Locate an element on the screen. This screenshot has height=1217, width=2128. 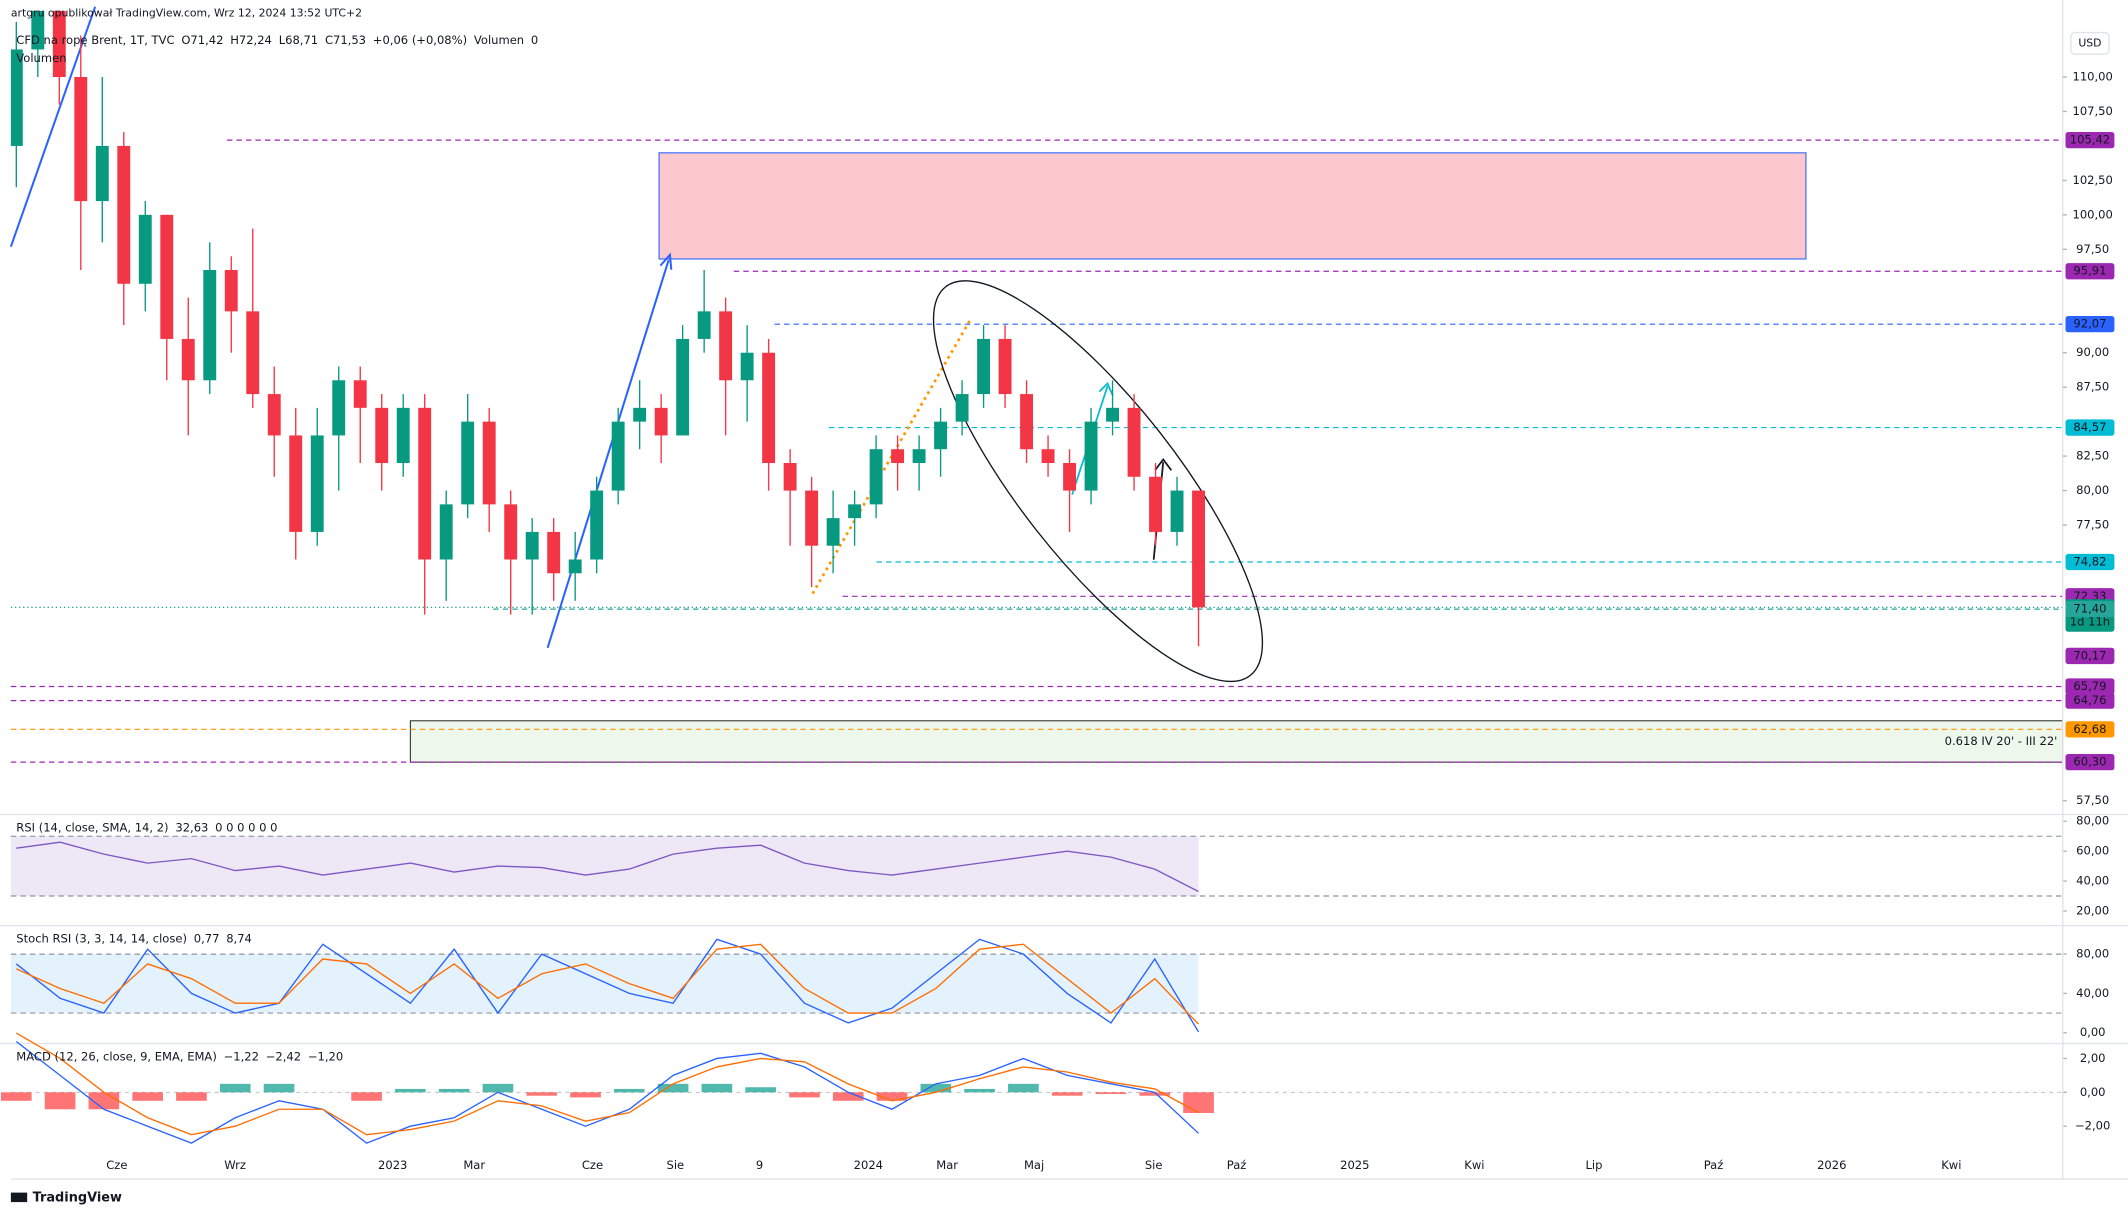
y-tick-label: 0,00 is located at coordinates (2093, 1032).